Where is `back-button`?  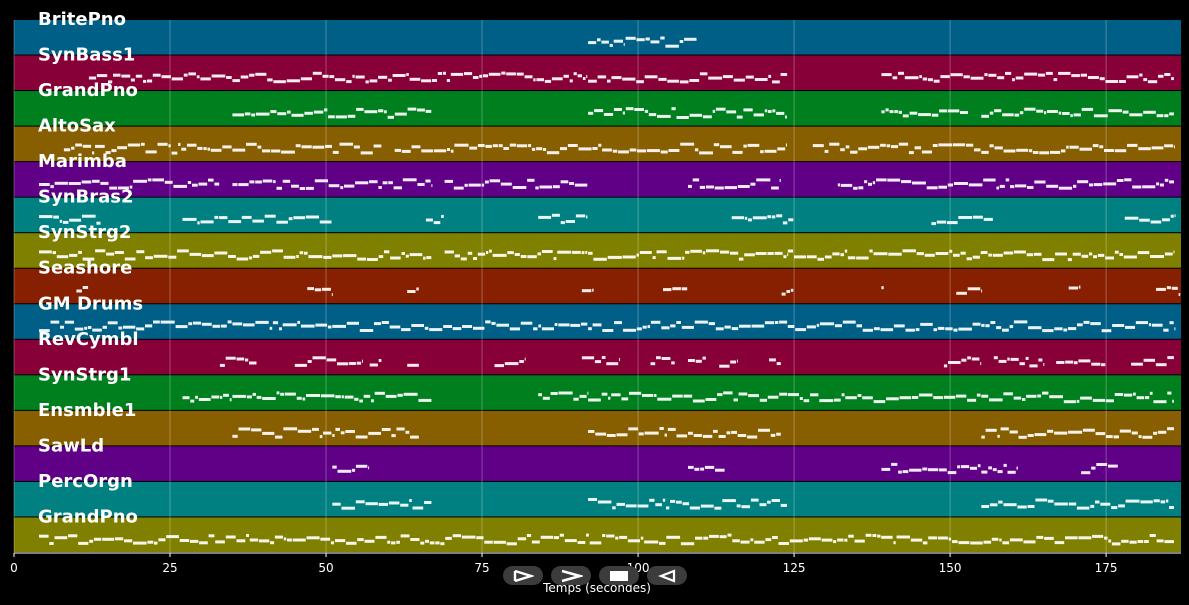 back-button is located at coordinates (667, 575).